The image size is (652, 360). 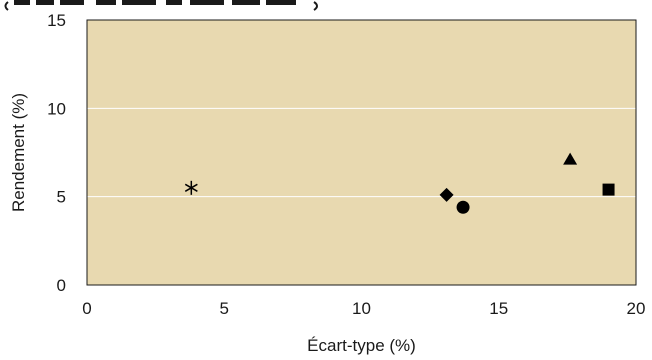 I want to click on x-axis-label: Écart-type (%), so click(x=361, y=345).